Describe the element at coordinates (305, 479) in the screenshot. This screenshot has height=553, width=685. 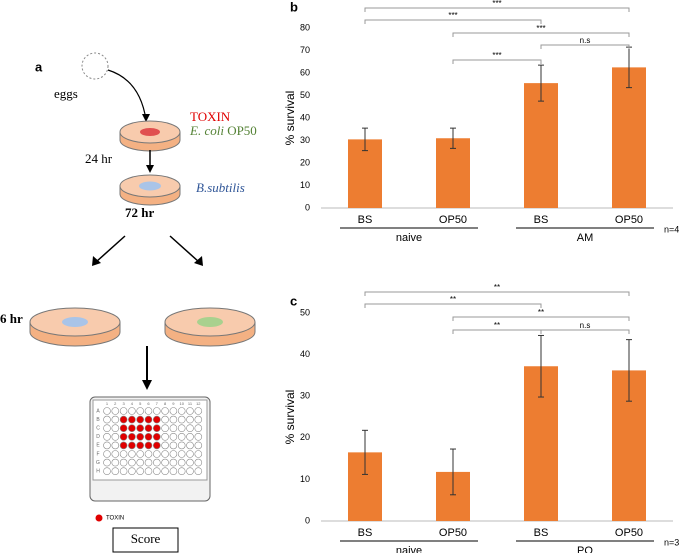
I see `y-tick-label: 10` at that location.